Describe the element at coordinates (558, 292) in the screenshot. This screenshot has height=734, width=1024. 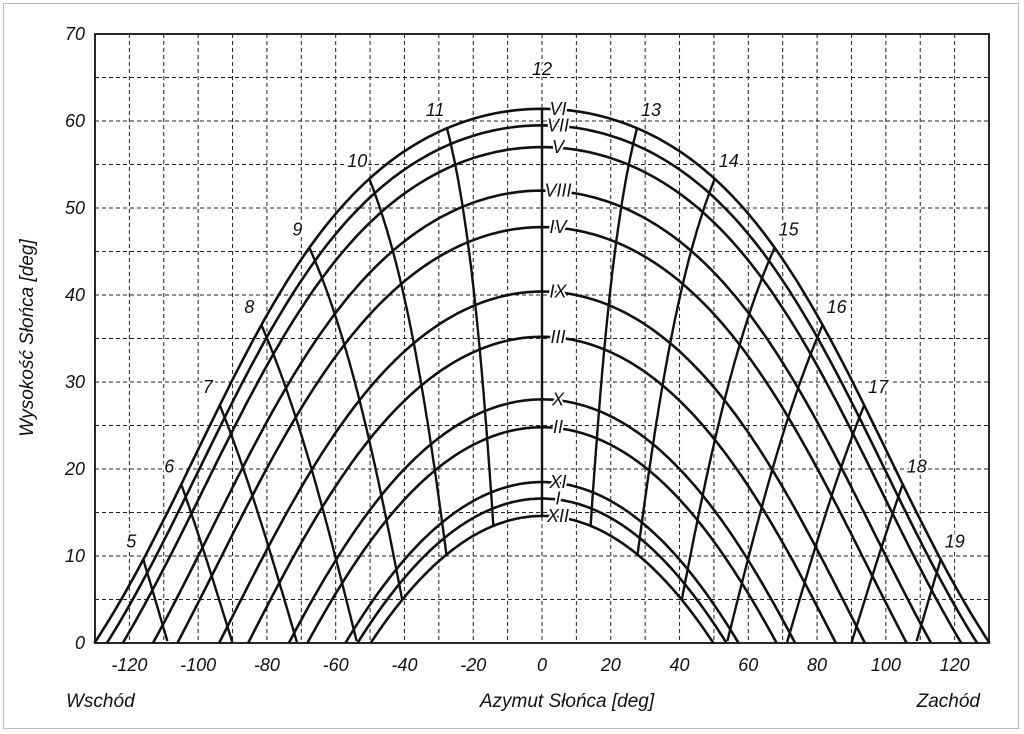
I see `month-label: IX` at that location.